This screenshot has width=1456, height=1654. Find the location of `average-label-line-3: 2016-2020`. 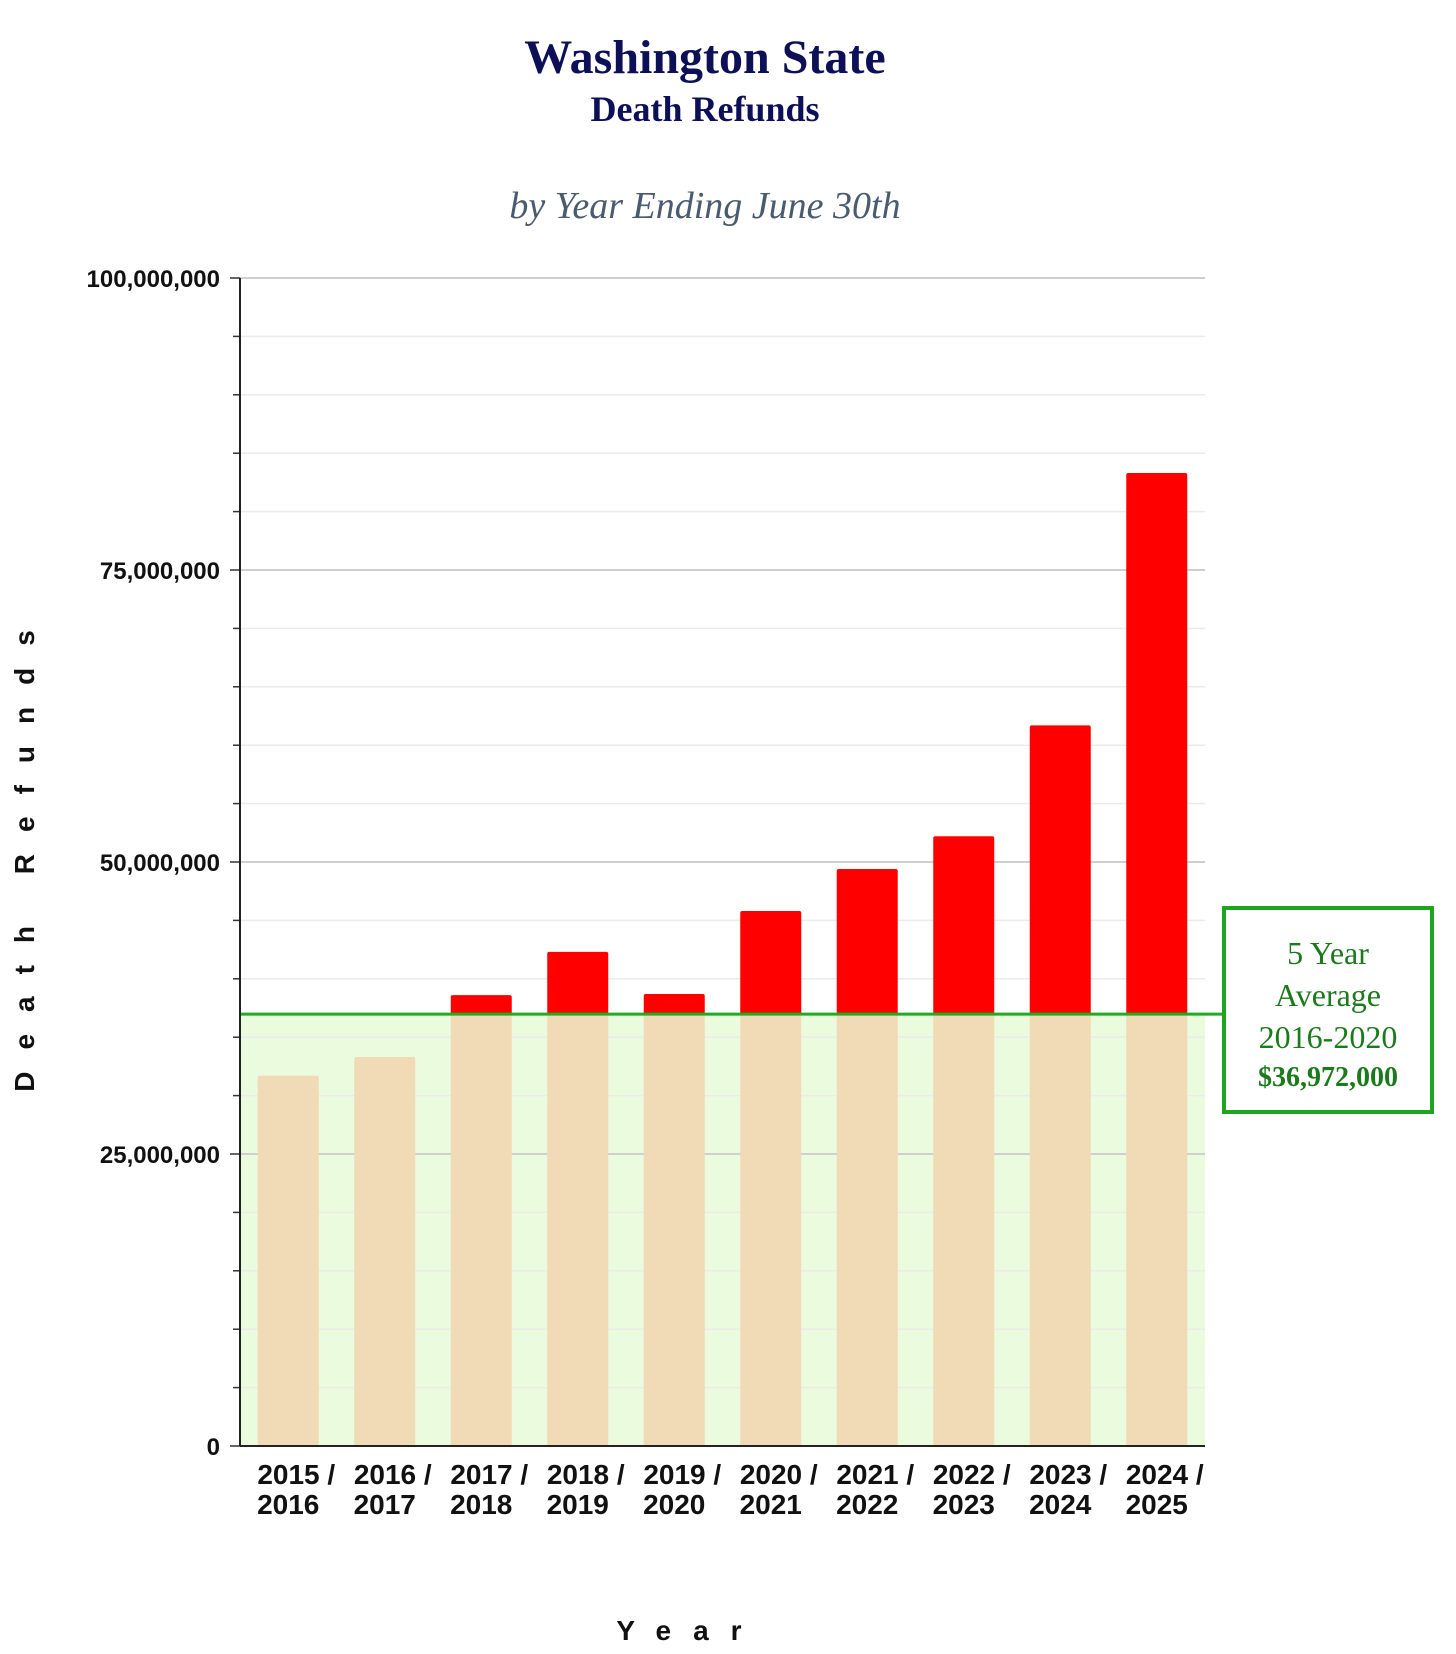

average-label-line-3: 2016-2020 is located at coordinates (1328, 1037).